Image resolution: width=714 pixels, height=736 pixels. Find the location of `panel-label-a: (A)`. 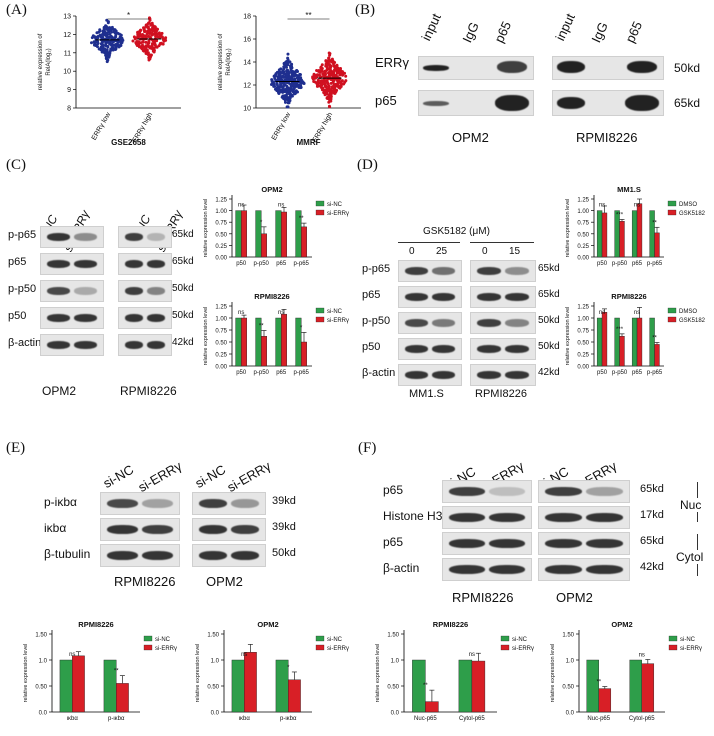

panel-label-a: (A) is located at coordinates (16, 10).